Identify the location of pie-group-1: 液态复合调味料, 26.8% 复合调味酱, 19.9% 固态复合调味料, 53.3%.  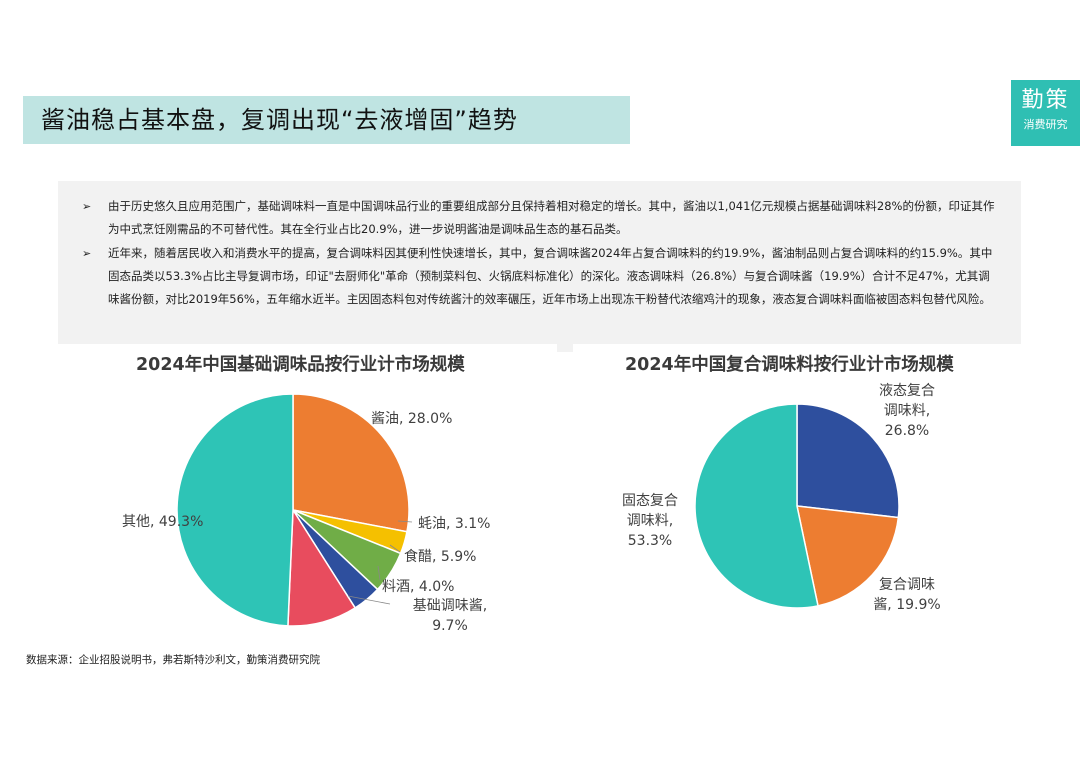
(781, 497).